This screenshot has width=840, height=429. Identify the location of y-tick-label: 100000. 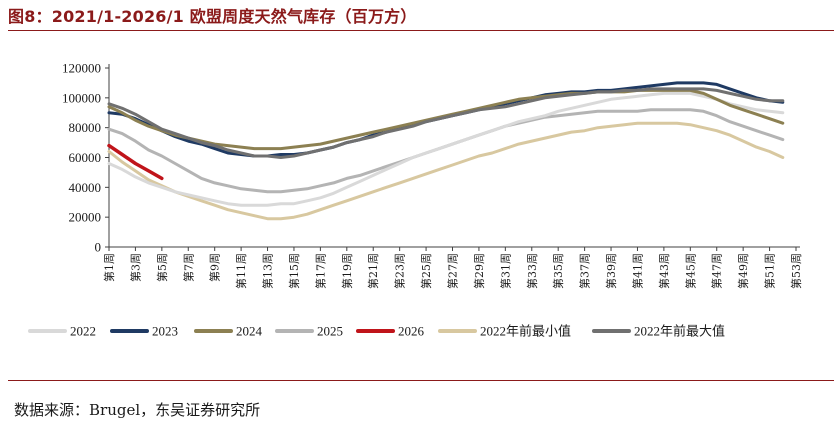
(81, 97).